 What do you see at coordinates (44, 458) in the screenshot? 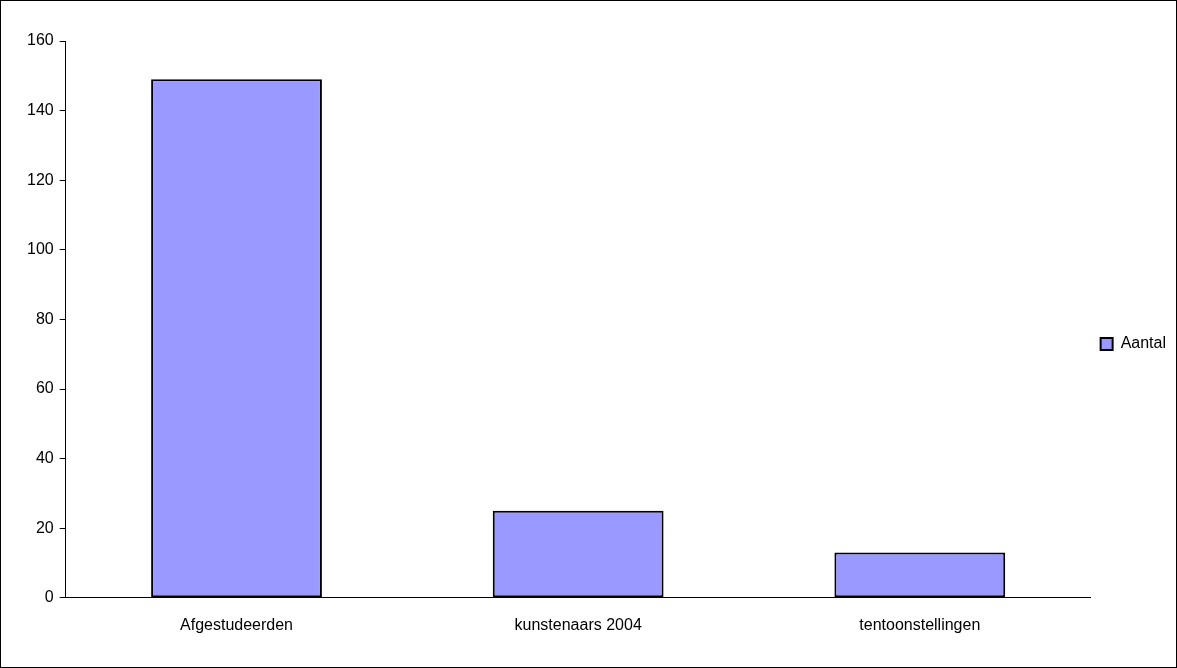
I see `y-tick-label: 40` at bounding box center [44, 458].